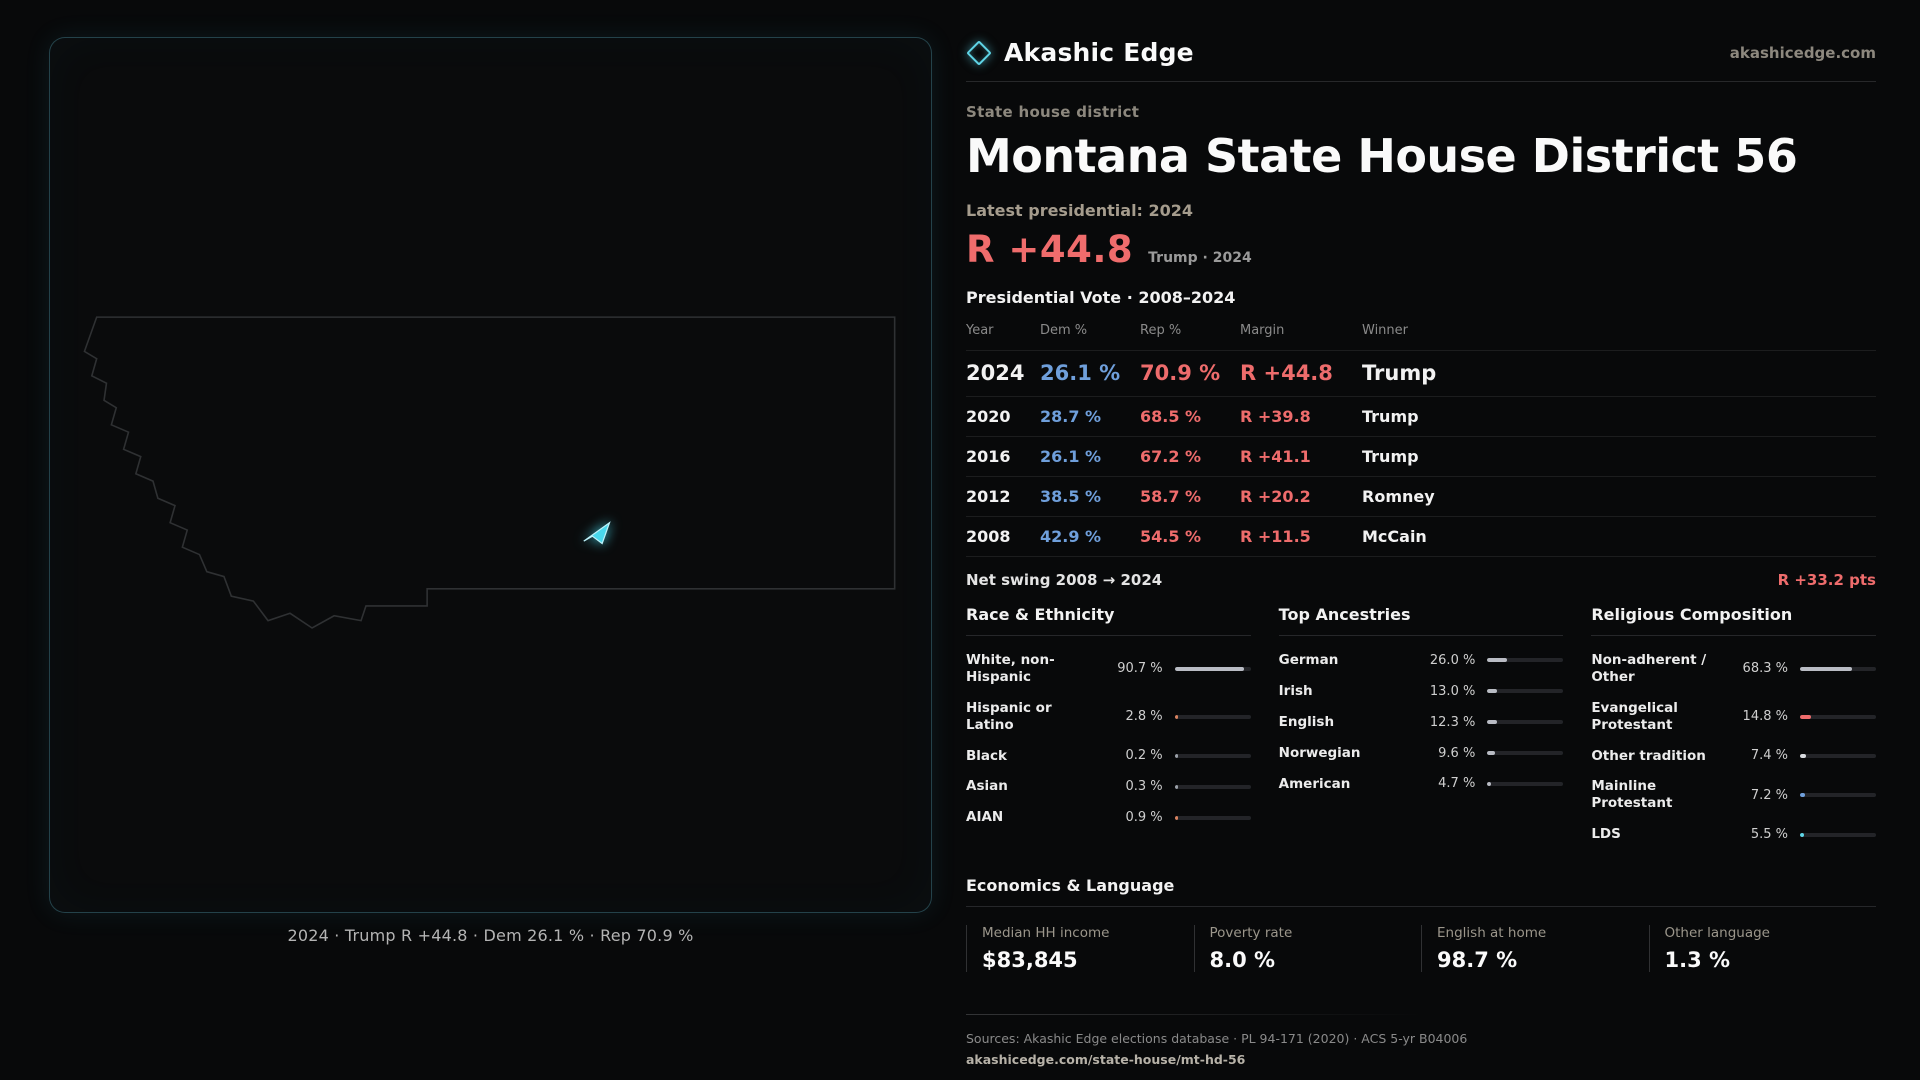 The width and height of the screenshot is (1920, 1080). What do you see at coordinates (1452, 660) in the screenshot?
I see `stat-value: 26.0 %` at bounding box center [1452, 660].